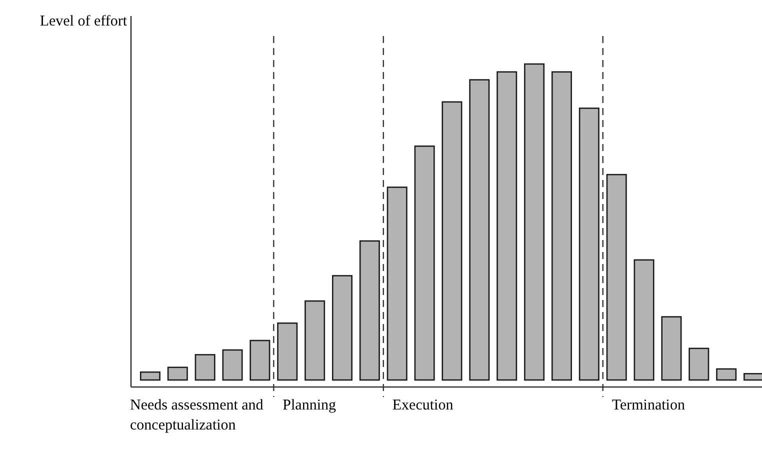 The image size is (762, 457). I want to click on text: Needs assessment and conceptualization, so click(197, 415).